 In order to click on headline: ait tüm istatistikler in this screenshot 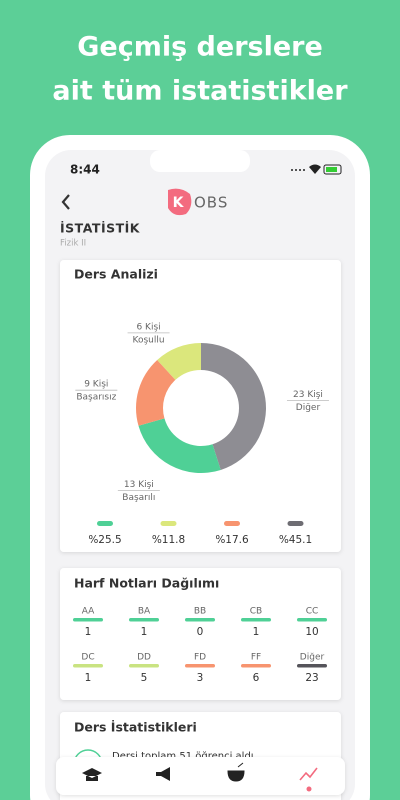, I will do `click(200, 91)`.